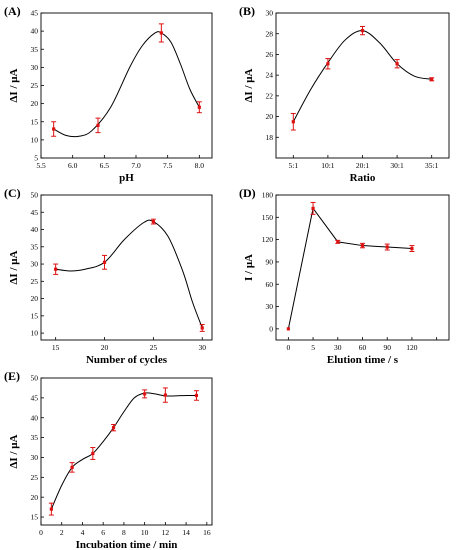 The image size is (460, 550). Describe the element at coordinates (35, 246) in the screenshot. I see `panel-c-y-tick-label: 35` at that location.